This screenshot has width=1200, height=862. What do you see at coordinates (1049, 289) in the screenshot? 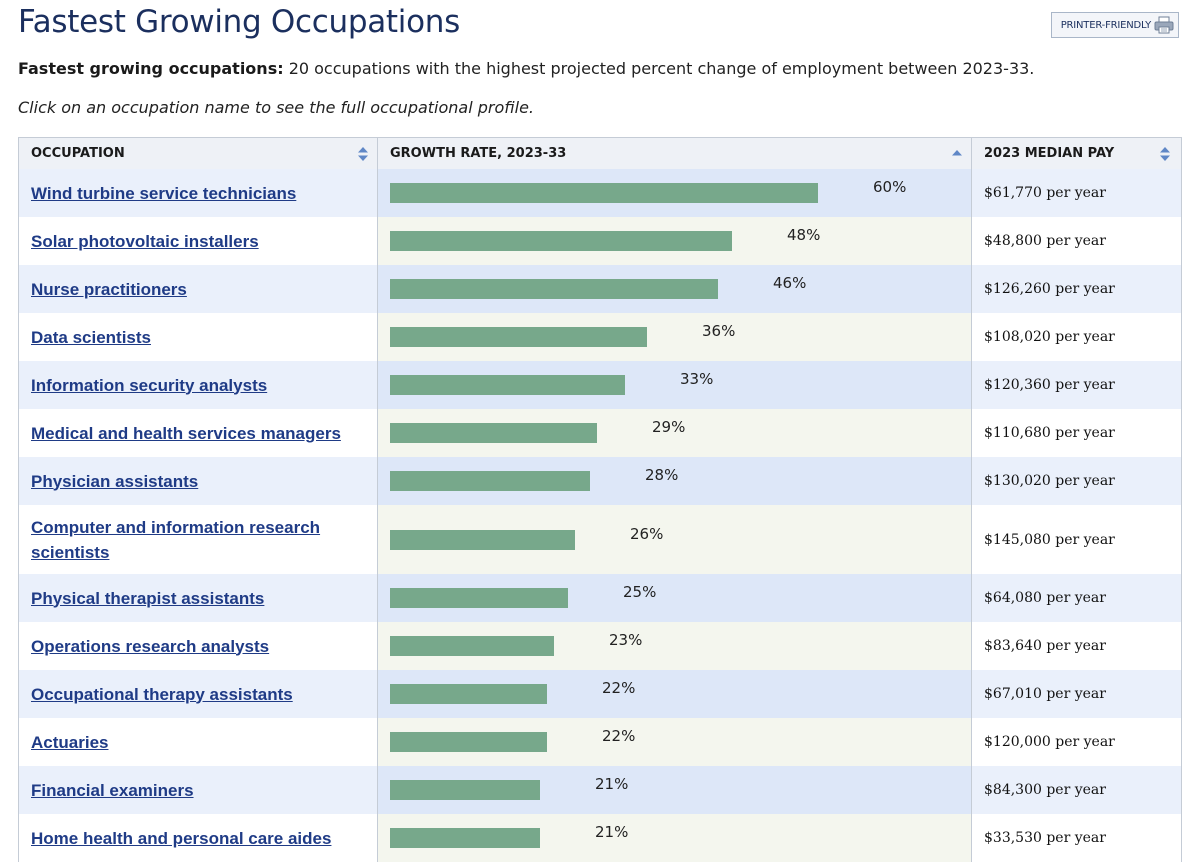
I see `median-pay-cell: $126,260 per year` at bounding box center [1049, 289].